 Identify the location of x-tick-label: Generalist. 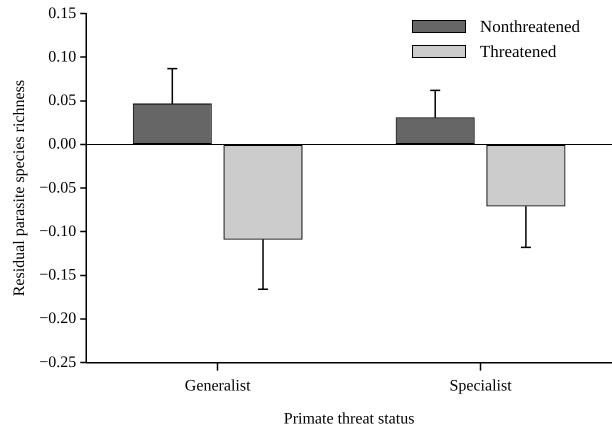
(218, 385).